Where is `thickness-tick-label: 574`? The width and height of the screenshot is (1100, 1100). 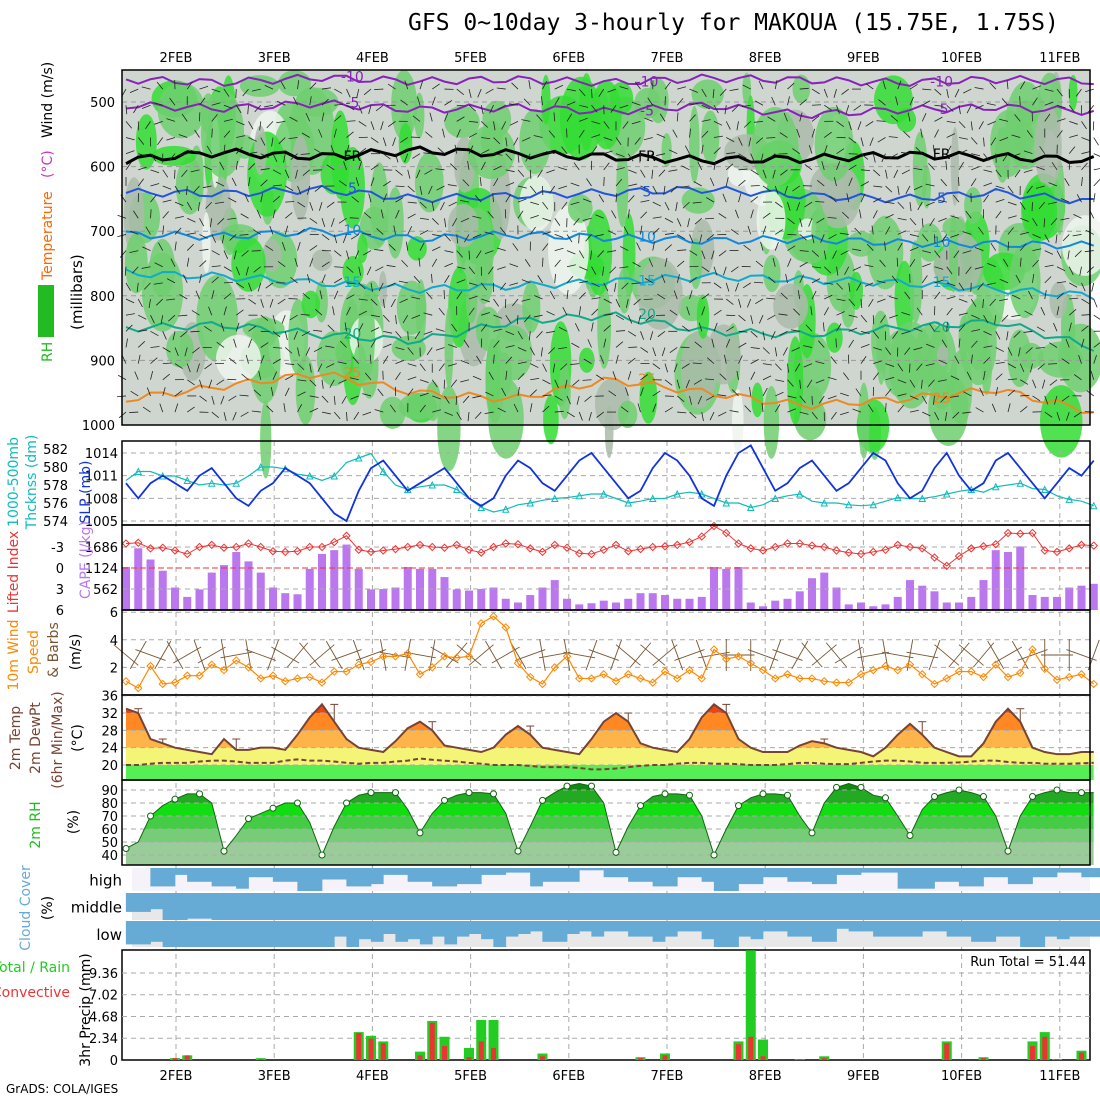 thickness-tick-label: 574 is located at coordinates (55, 522).